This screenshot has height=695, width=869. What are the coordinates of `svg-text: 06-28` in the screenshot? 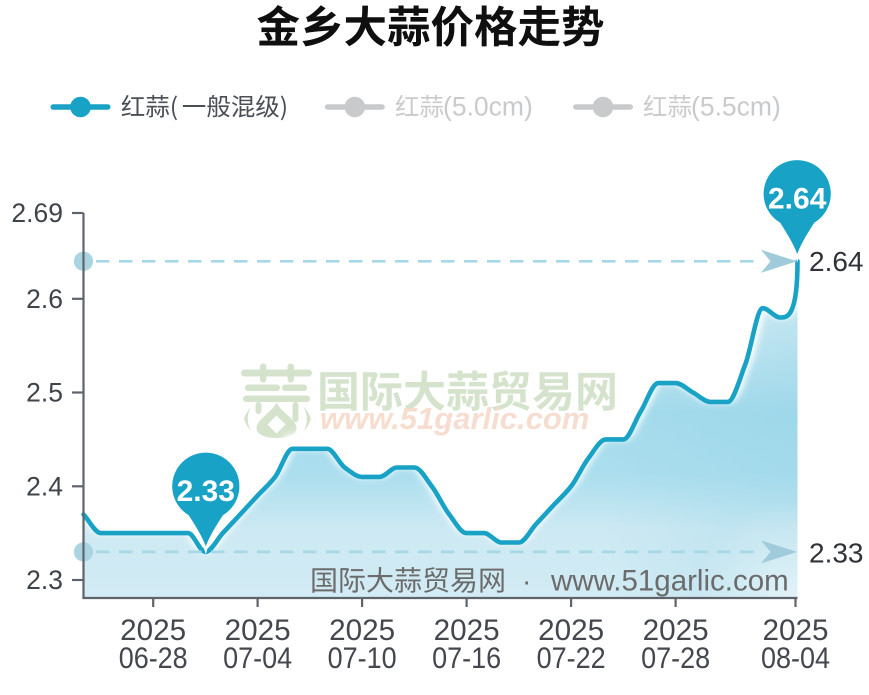 It's located at (153, 658).